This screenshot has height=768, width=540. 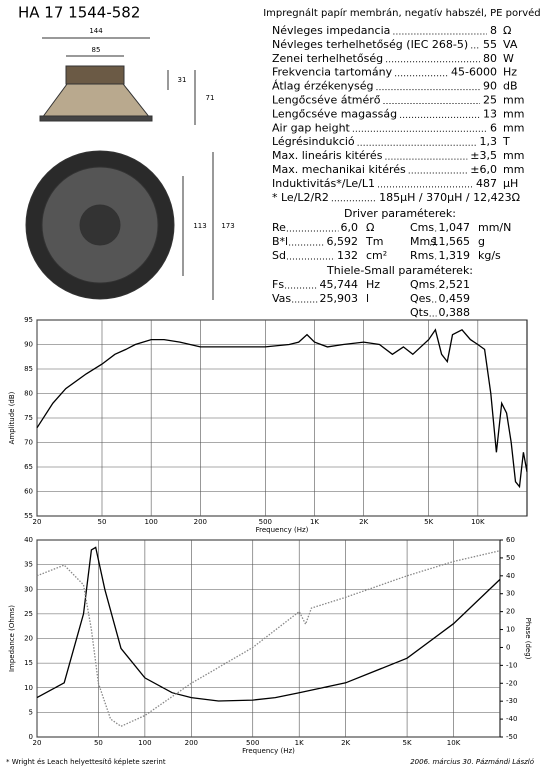 What do you see at coordinates (37, 743) in the screenshot?
I see `x-tick-label: 20` at bounding box center [37, 743].